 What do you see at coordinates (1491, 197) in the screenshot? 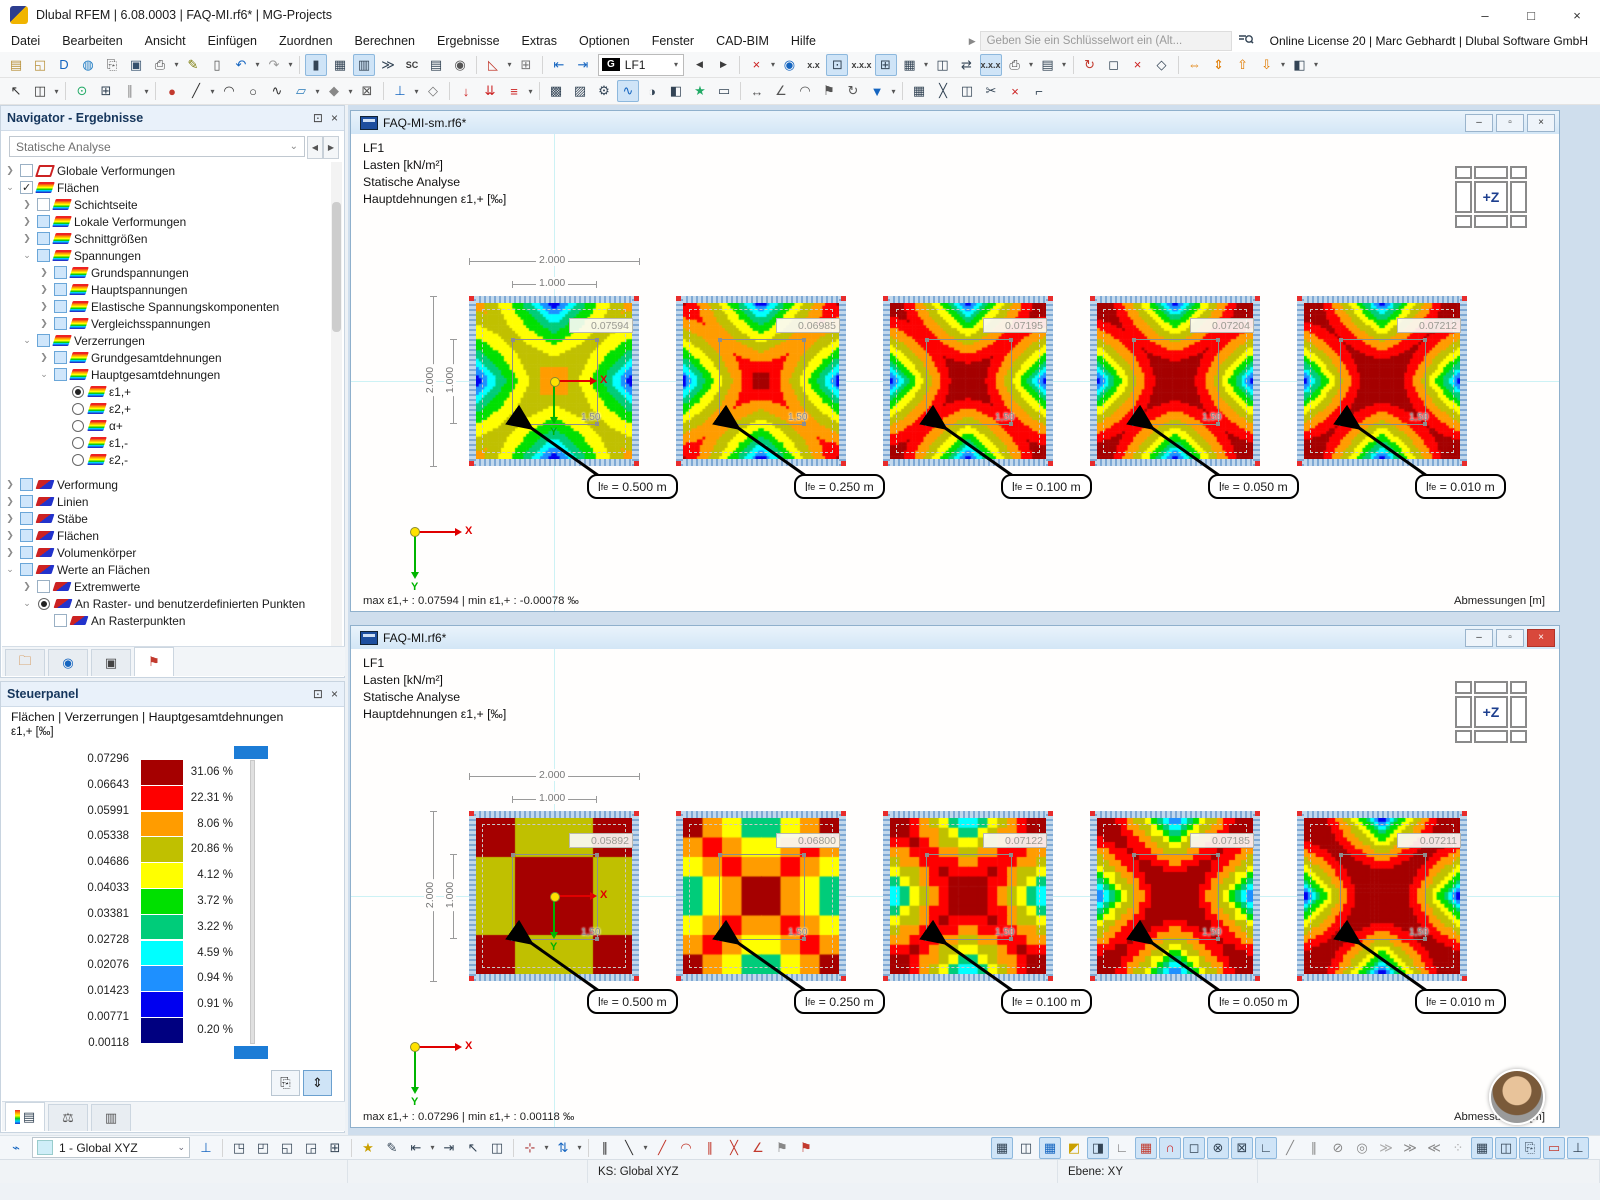
I see `view-cube-center: +Z` at bounding box center [1491, 197].